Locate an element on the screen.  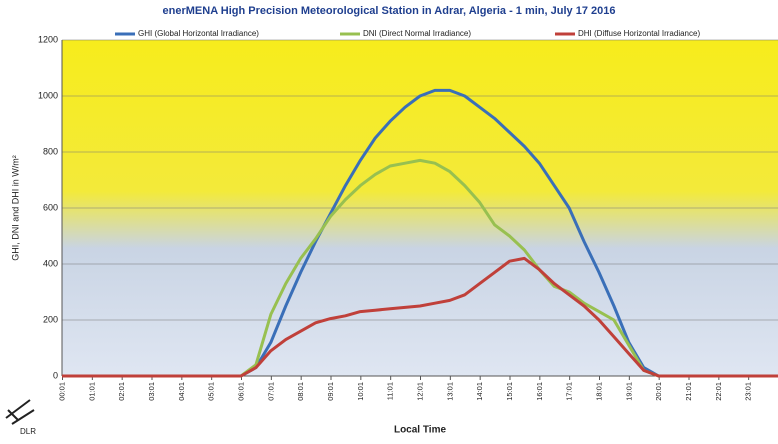
x-tick-label: 10:01 is located at coordinates (360, 391).